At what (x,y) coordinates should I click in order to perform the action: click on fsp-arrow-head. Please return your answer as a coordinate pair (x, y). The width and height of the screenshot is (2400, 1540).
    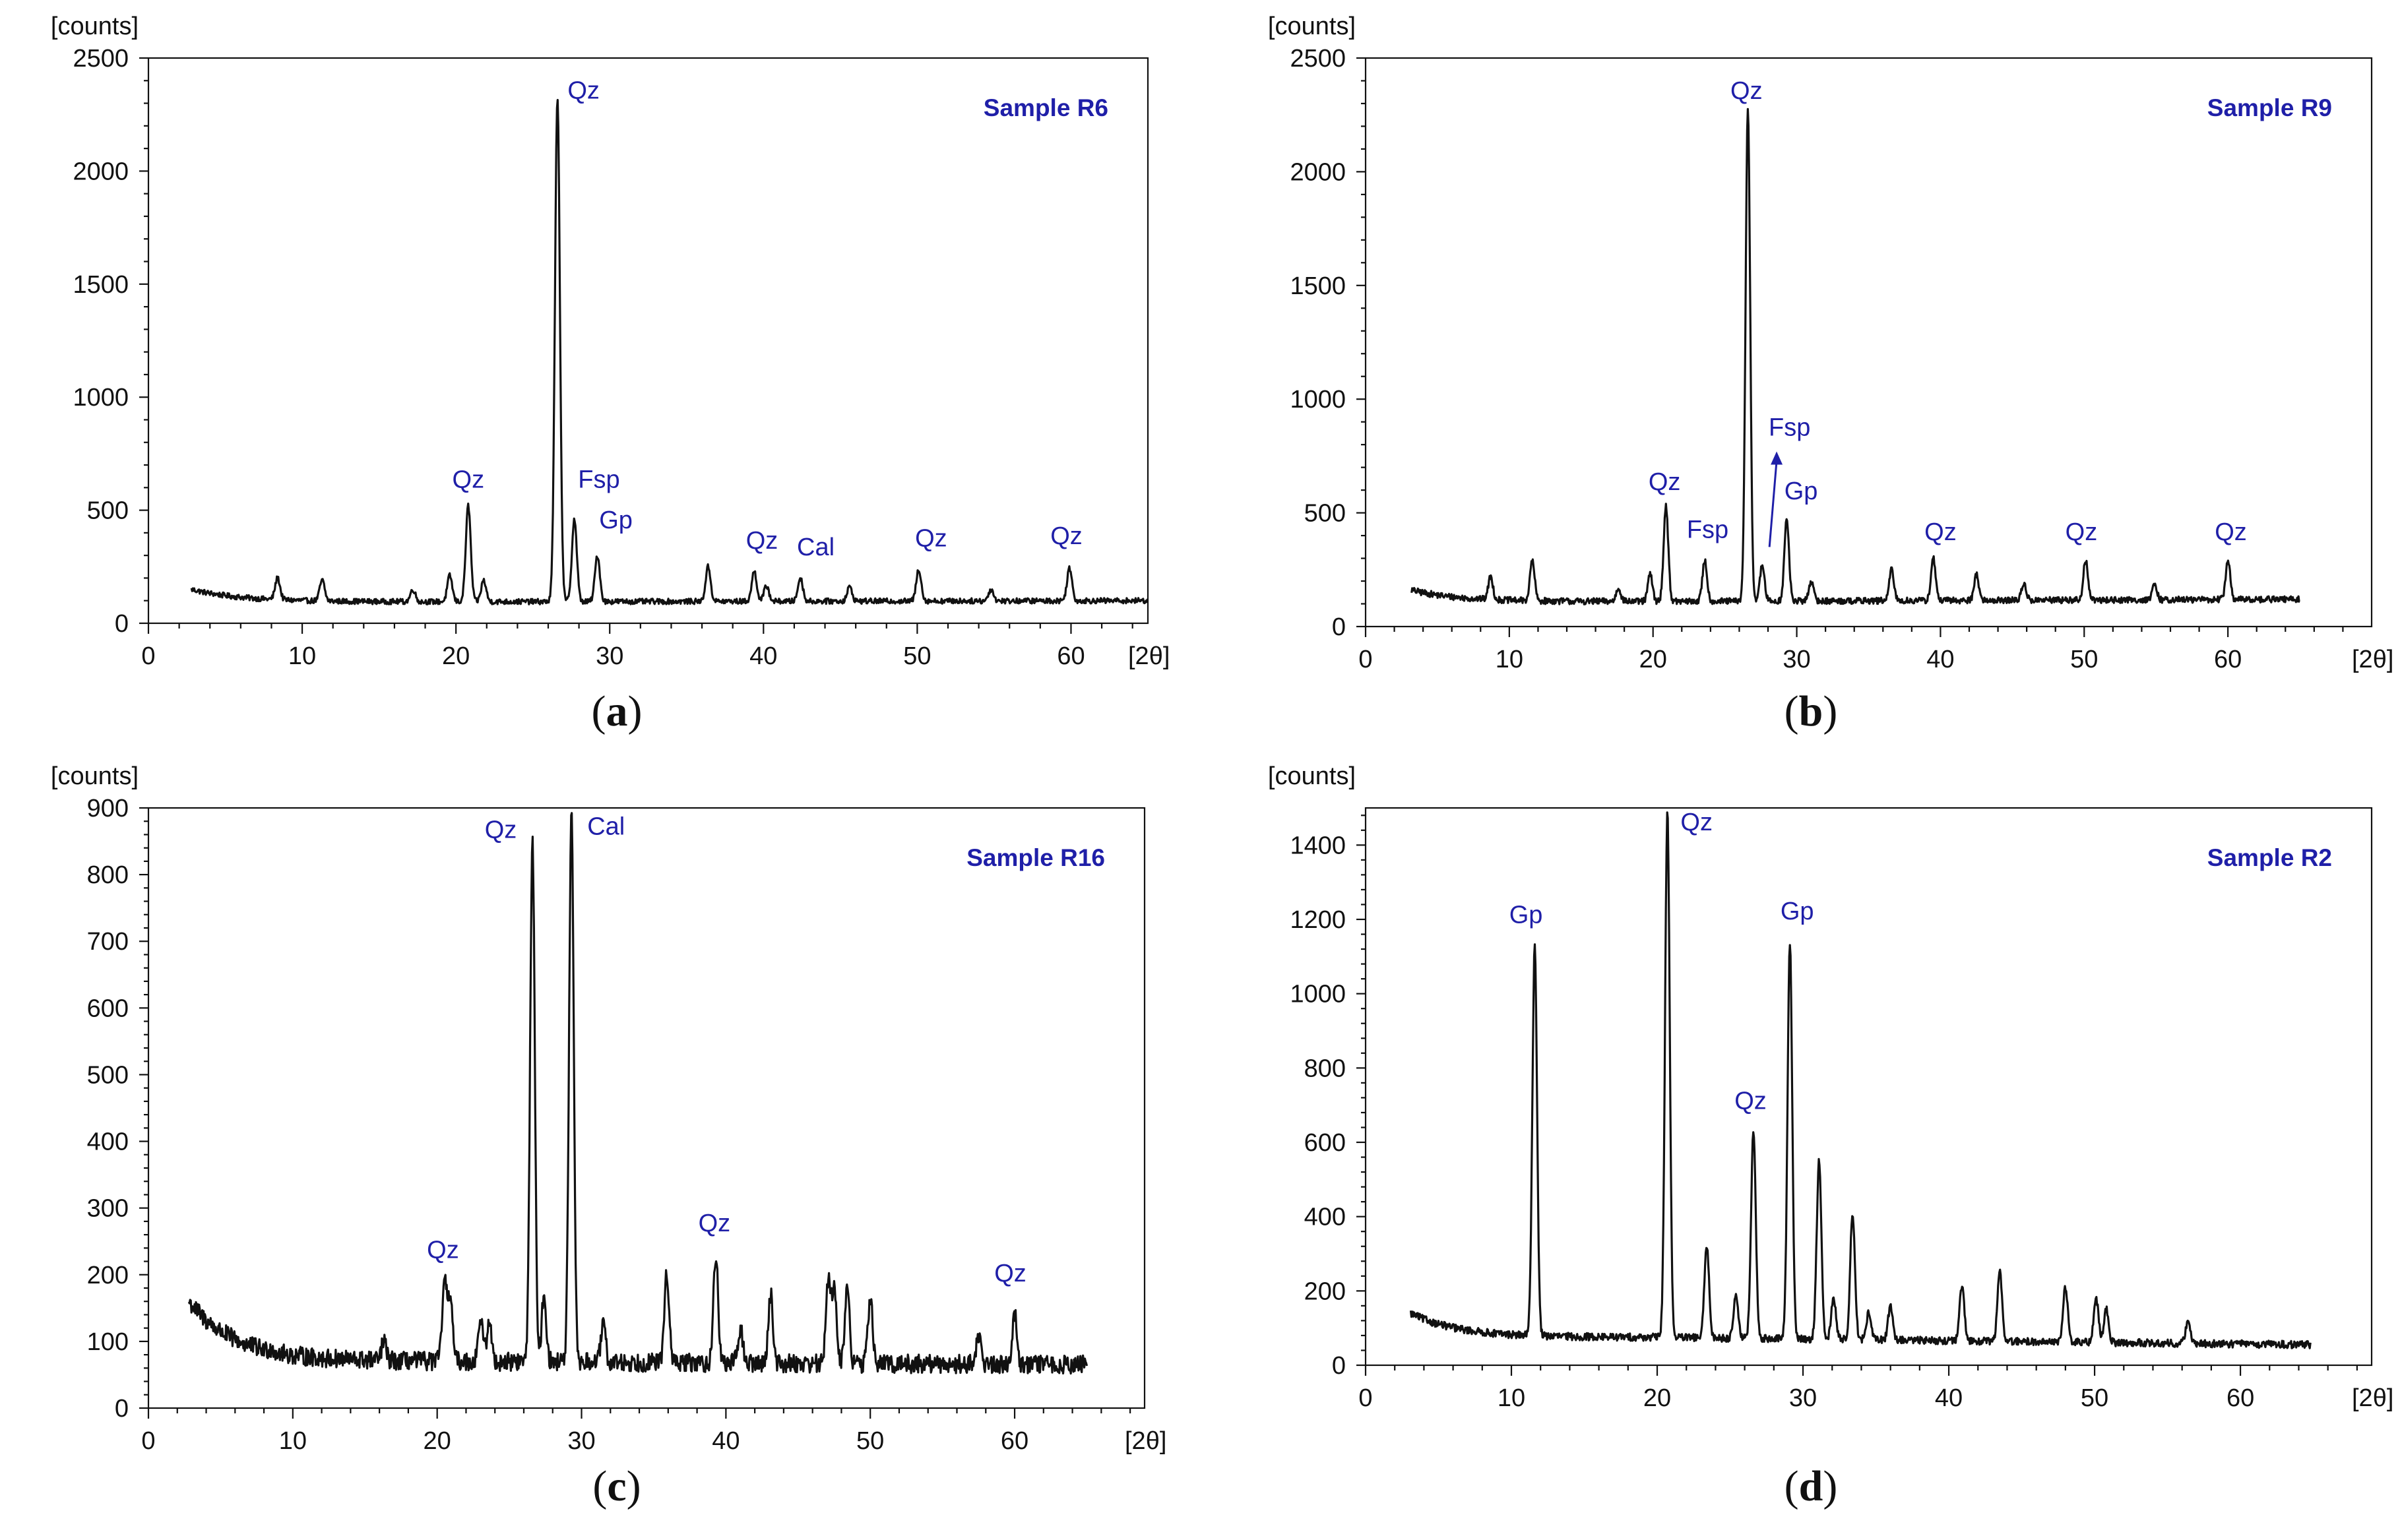
    Looking at the image, I should click on (1777, 458).